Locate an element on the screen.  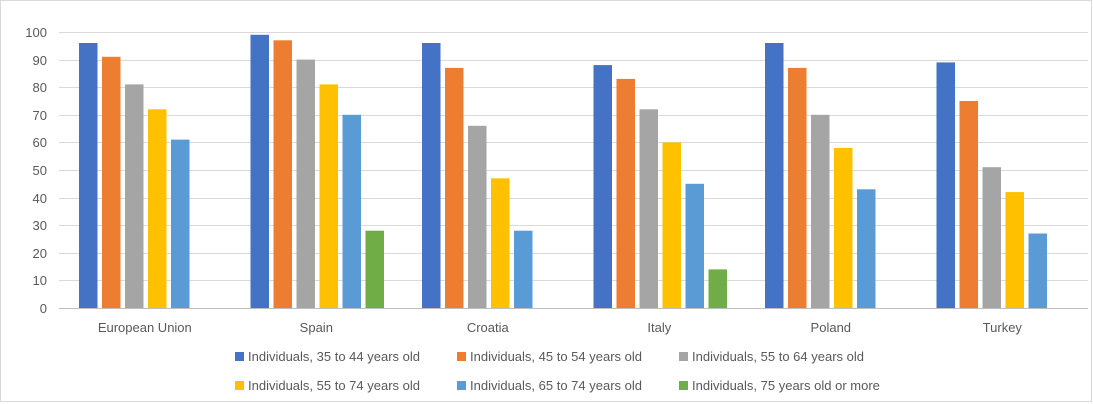
y-tick-label: 20 is located at coordinates (40, 253).